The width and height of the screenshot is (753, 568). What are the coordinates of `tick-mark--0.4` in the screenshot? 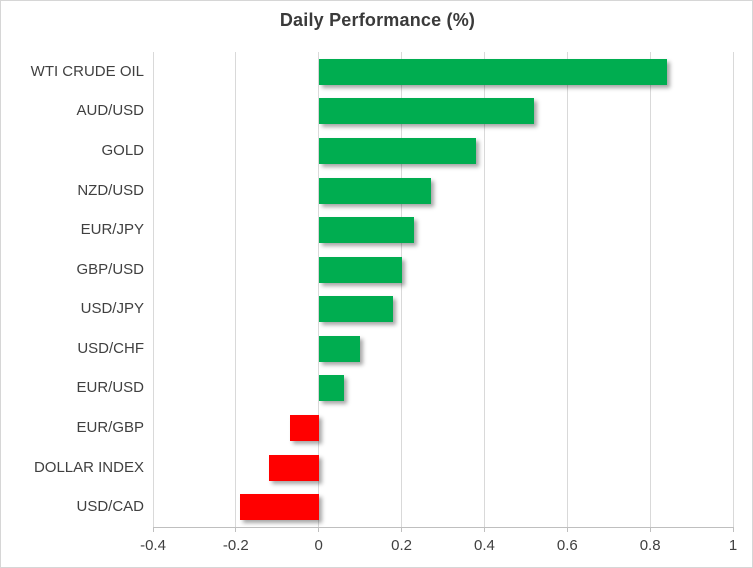 It's located at (153, 529).